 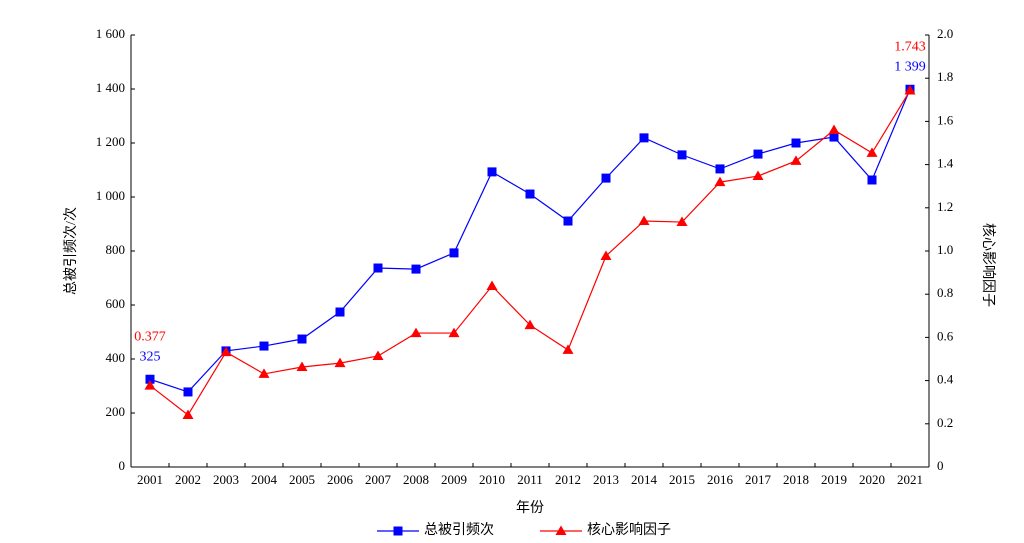 What do you see at coordinates (116, 357) in the screenshot?
I see `y-tick-label: 400` at bounding box center [116, 357].